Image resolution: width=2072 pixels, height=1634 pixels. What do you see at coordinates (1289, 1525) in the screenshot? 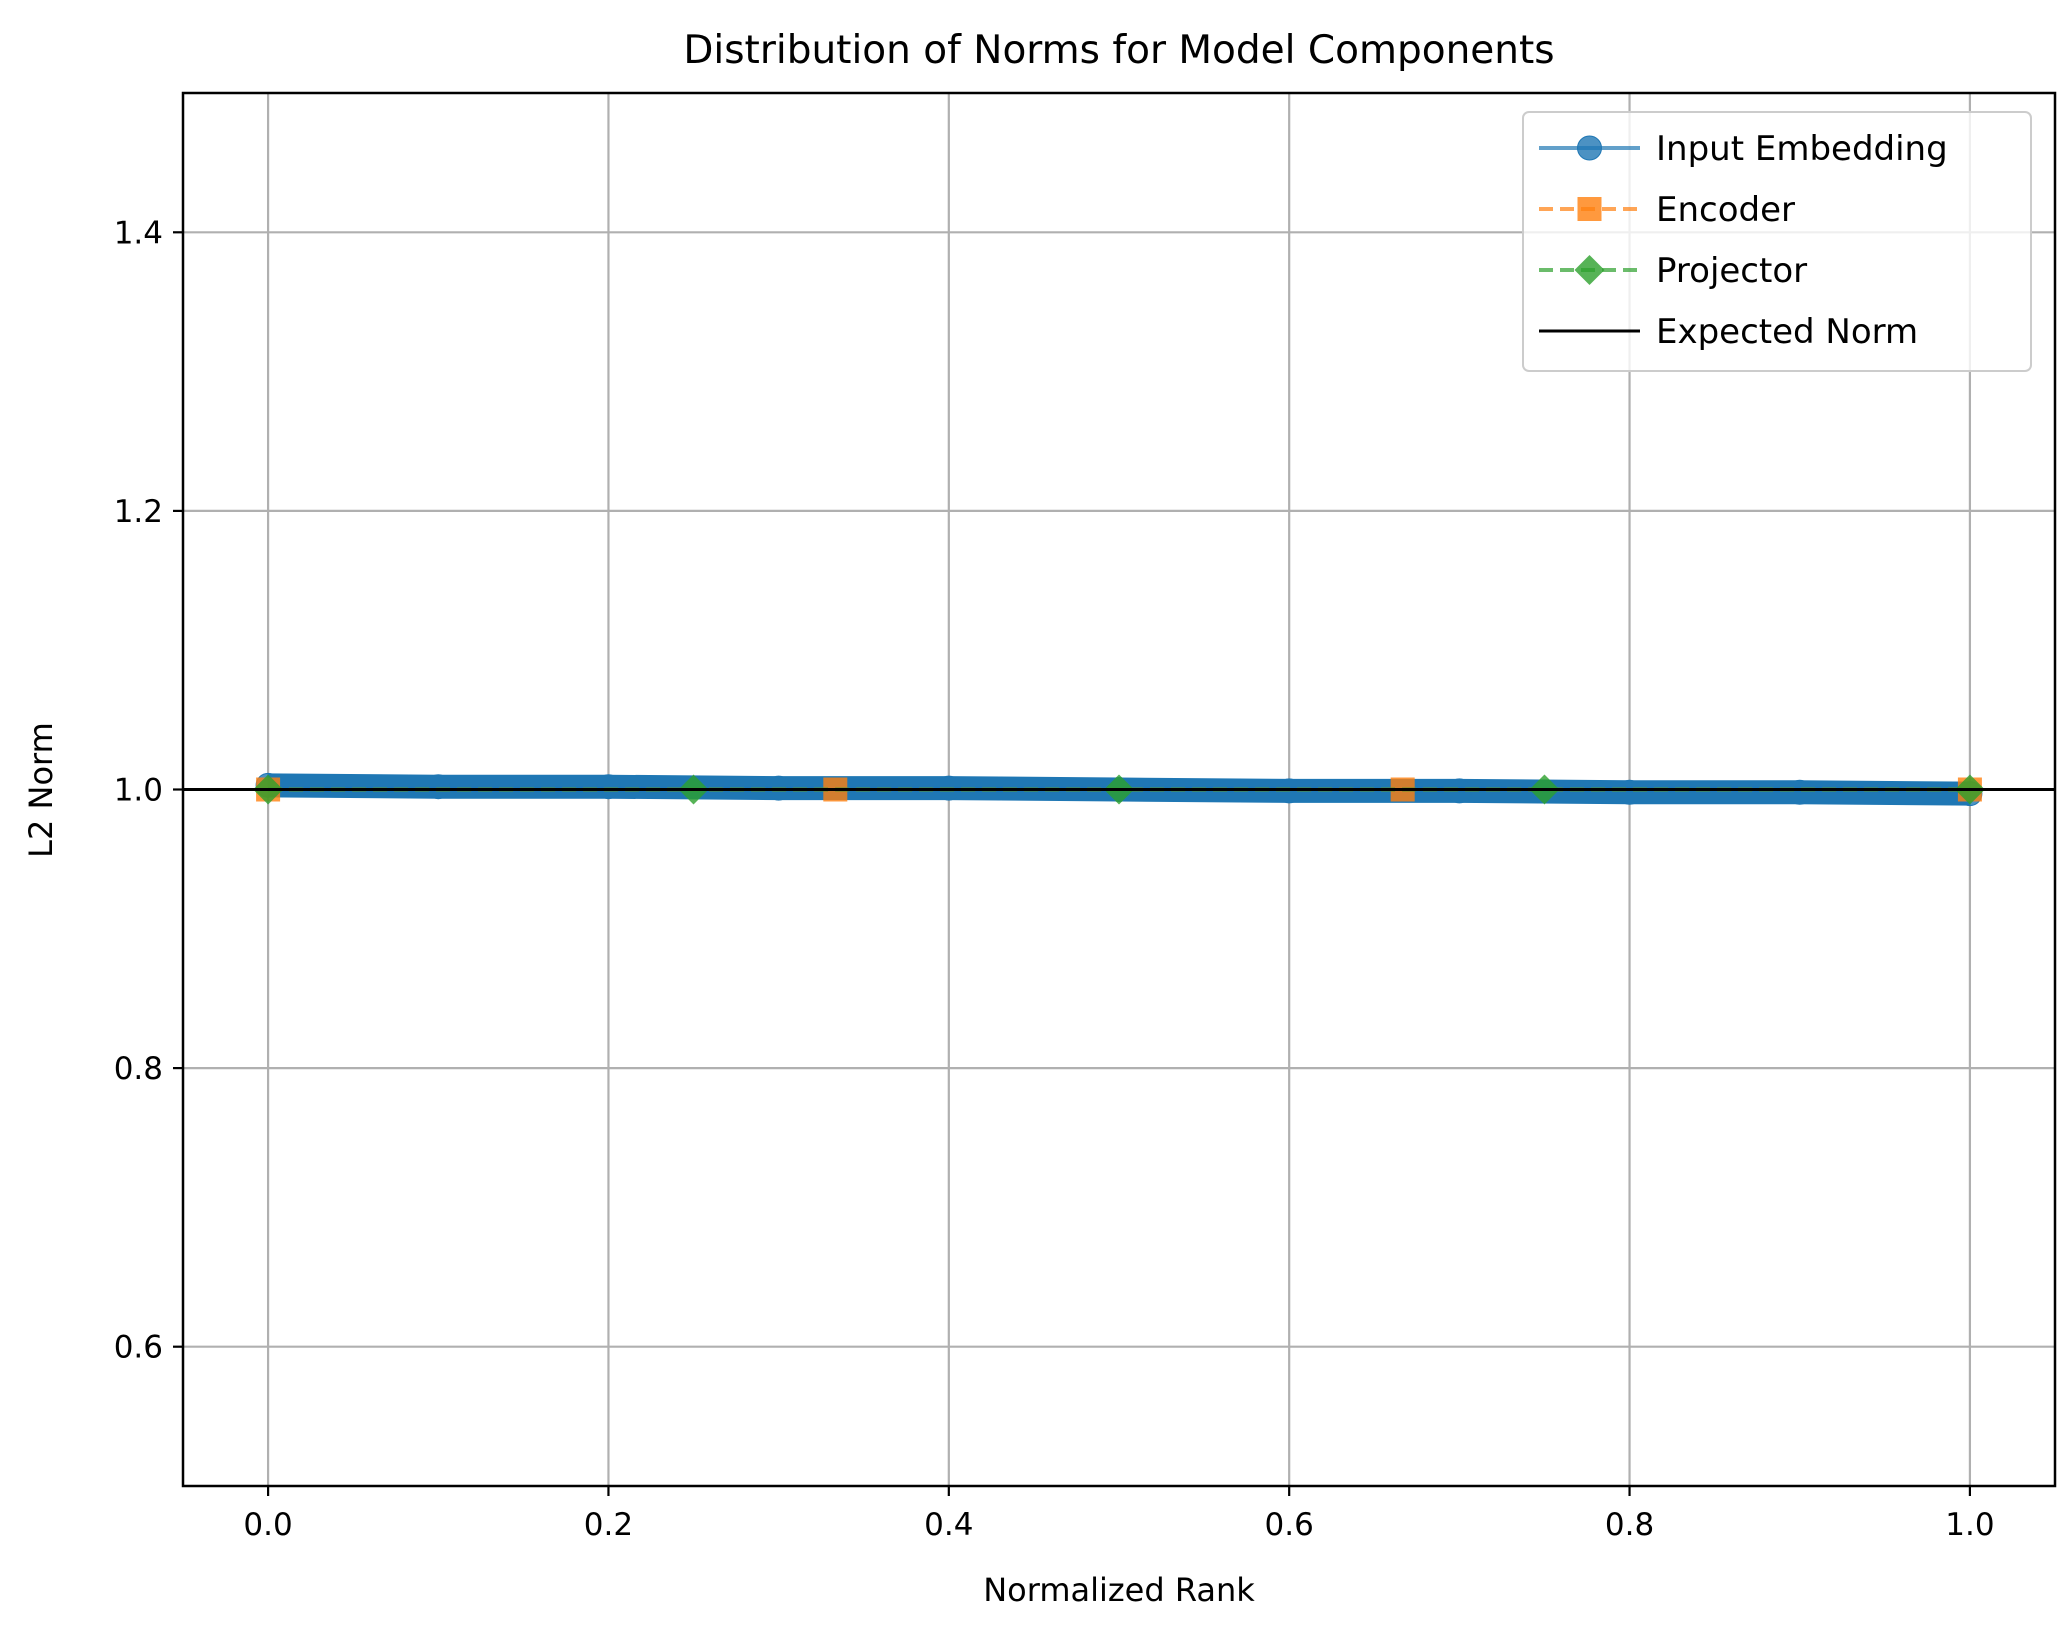
I see `x-tick-label: 0.6` at bounding box center [1289, 1525].